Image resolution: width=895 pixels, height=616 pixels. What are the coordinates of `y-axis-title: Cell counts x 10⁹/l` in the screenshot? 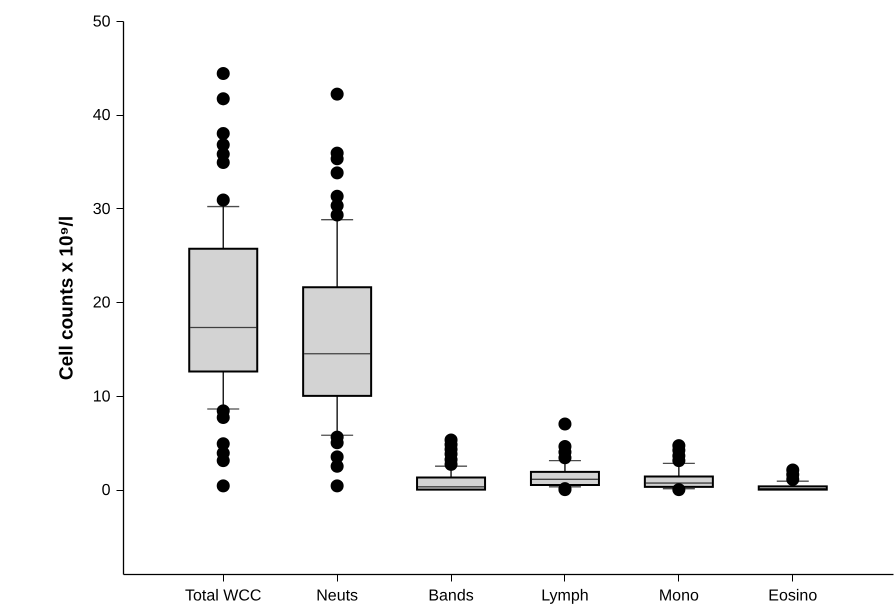 It's located at (67, 298).